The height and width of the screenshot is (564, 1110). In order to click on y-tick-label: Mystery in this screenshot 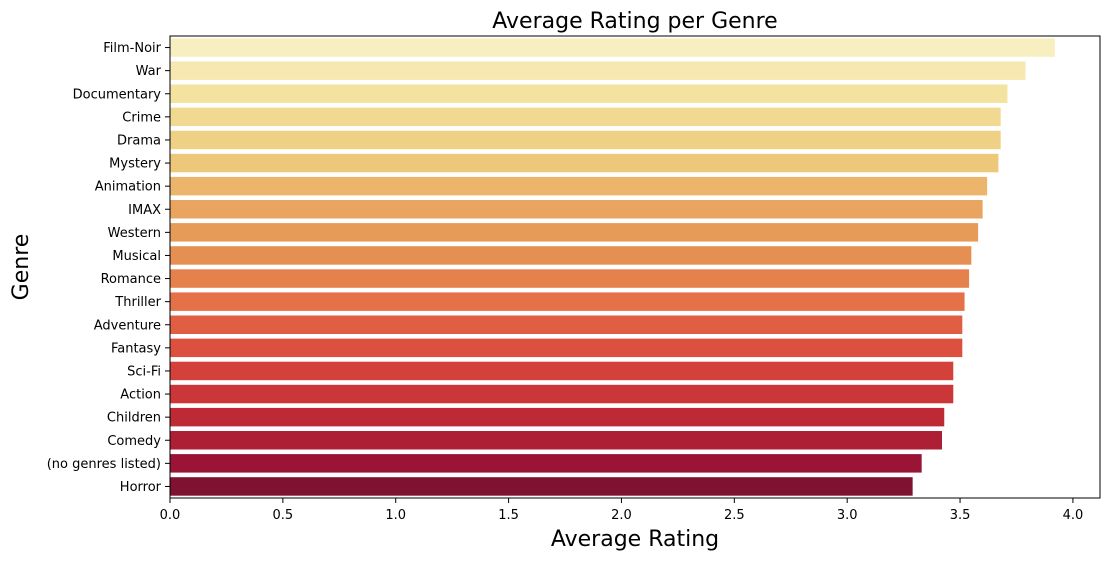, I will do `click(135, 164)`.